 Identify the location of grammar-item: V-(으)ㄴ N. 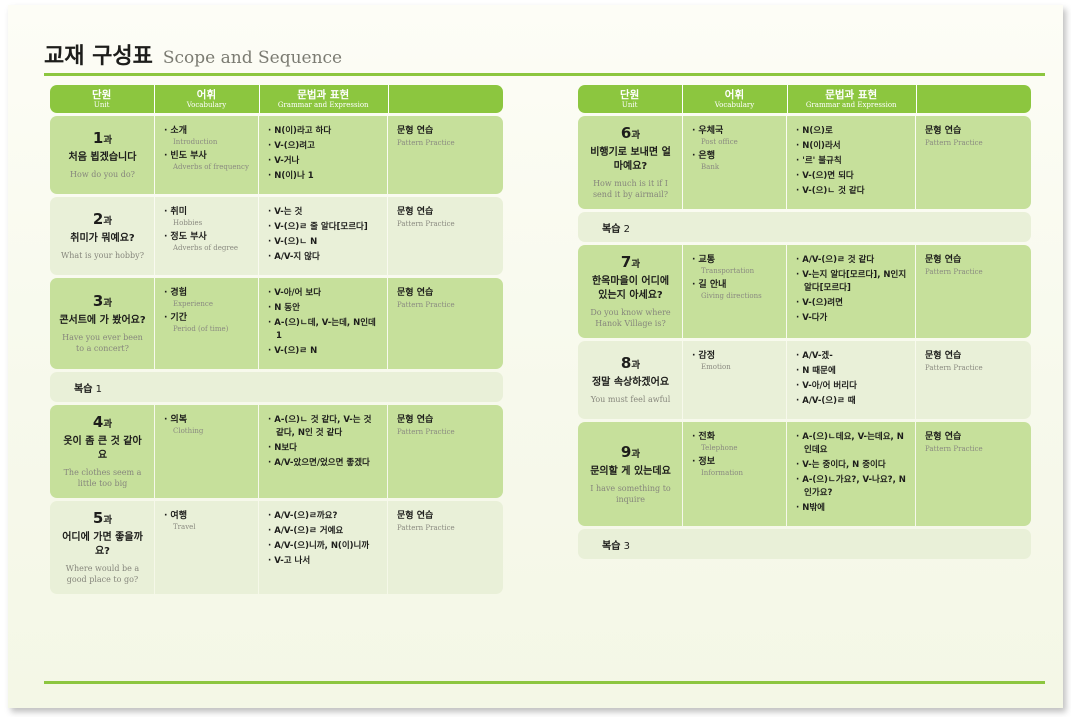
(323, 242).